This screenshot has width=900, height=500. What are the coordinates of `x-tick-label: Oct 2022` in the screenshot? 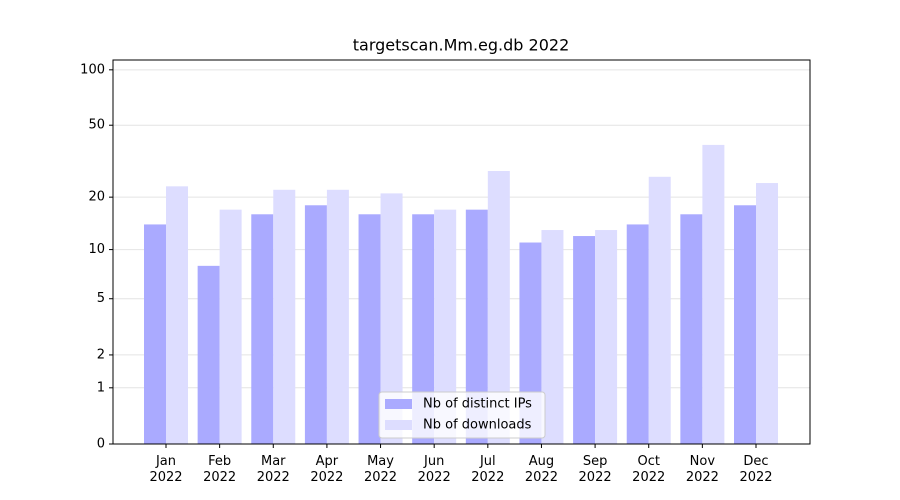 It's located at (648, 469).